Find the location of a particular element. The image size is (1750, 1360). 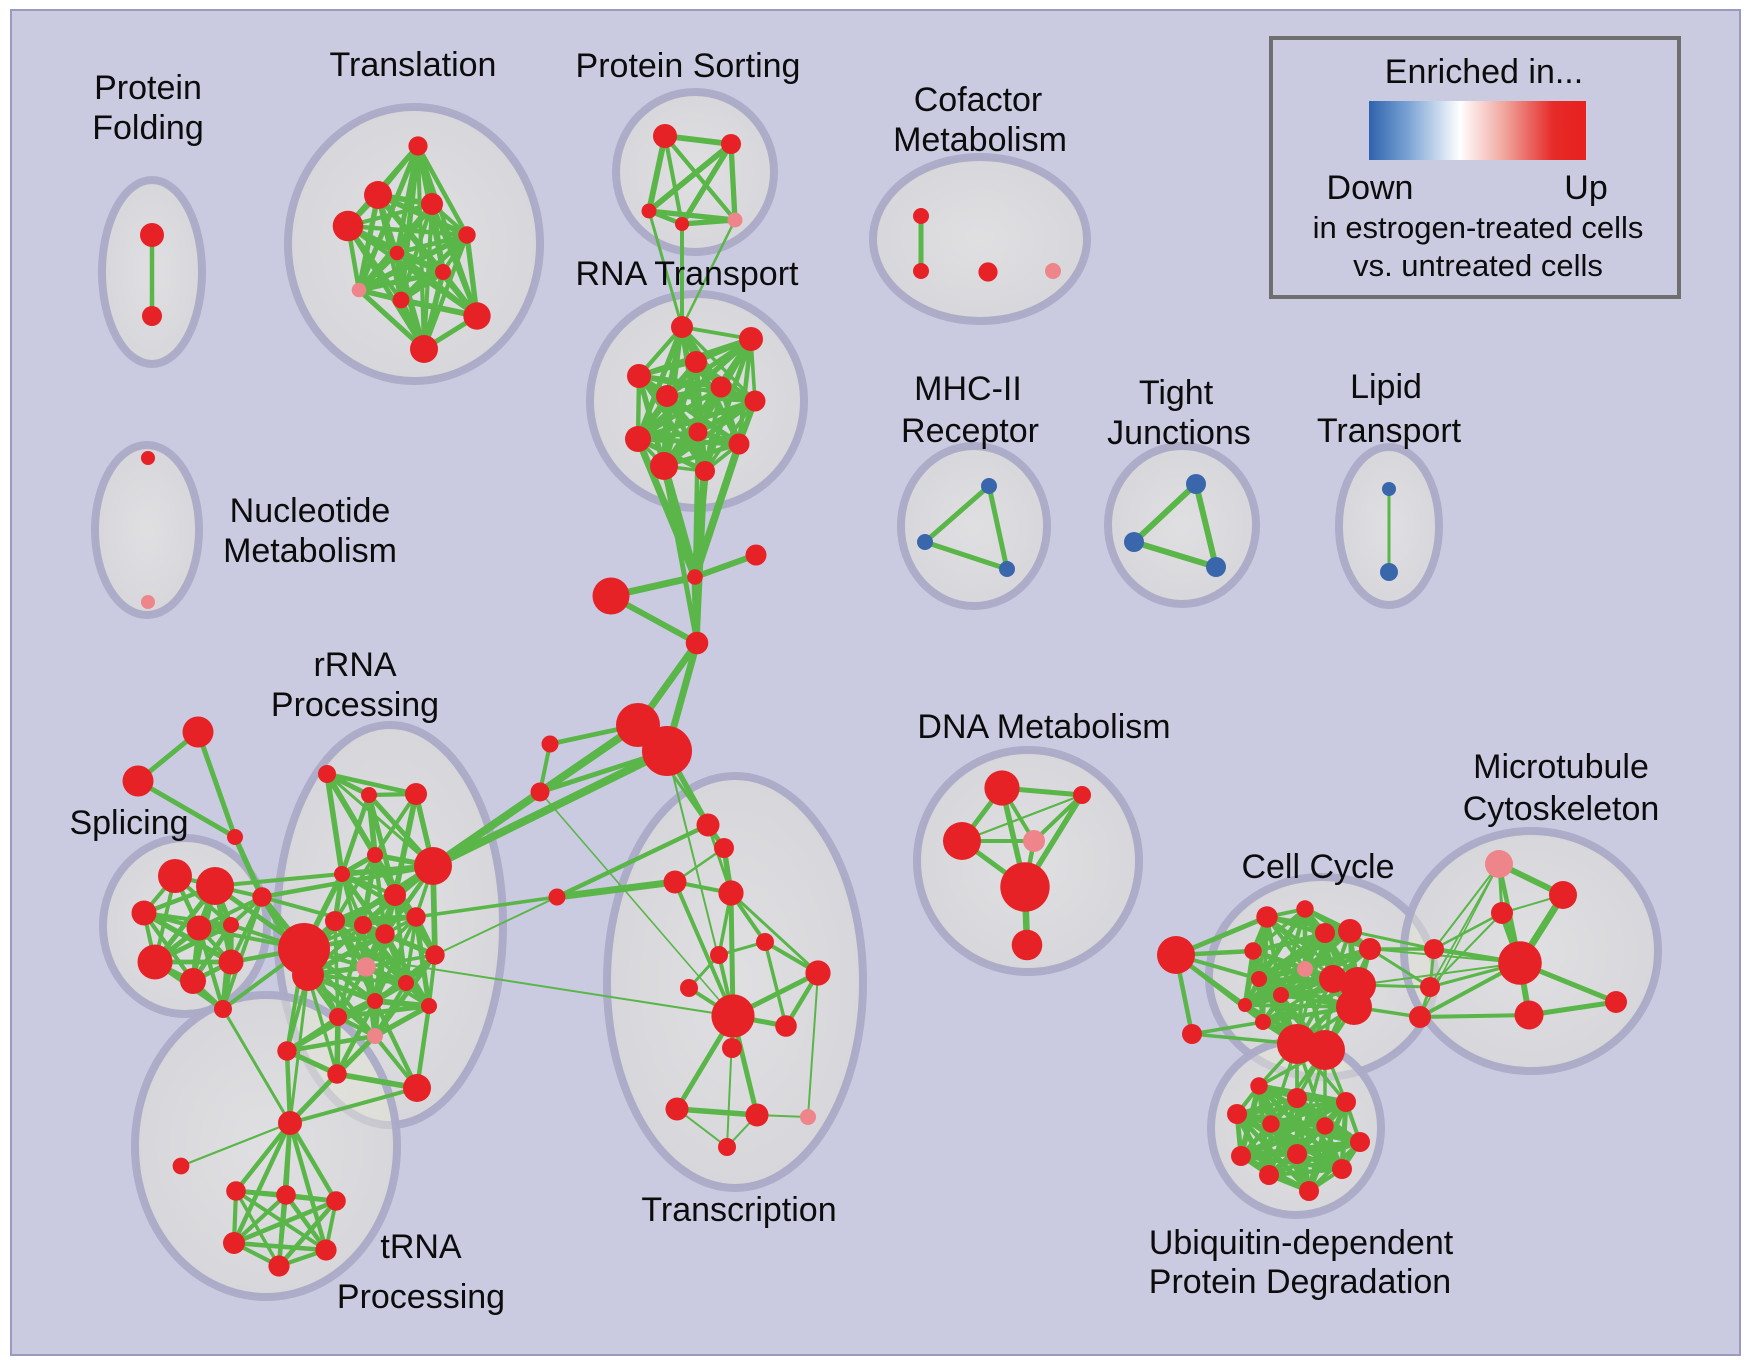

svg-text: Up is located at coordinates (1585, 188).